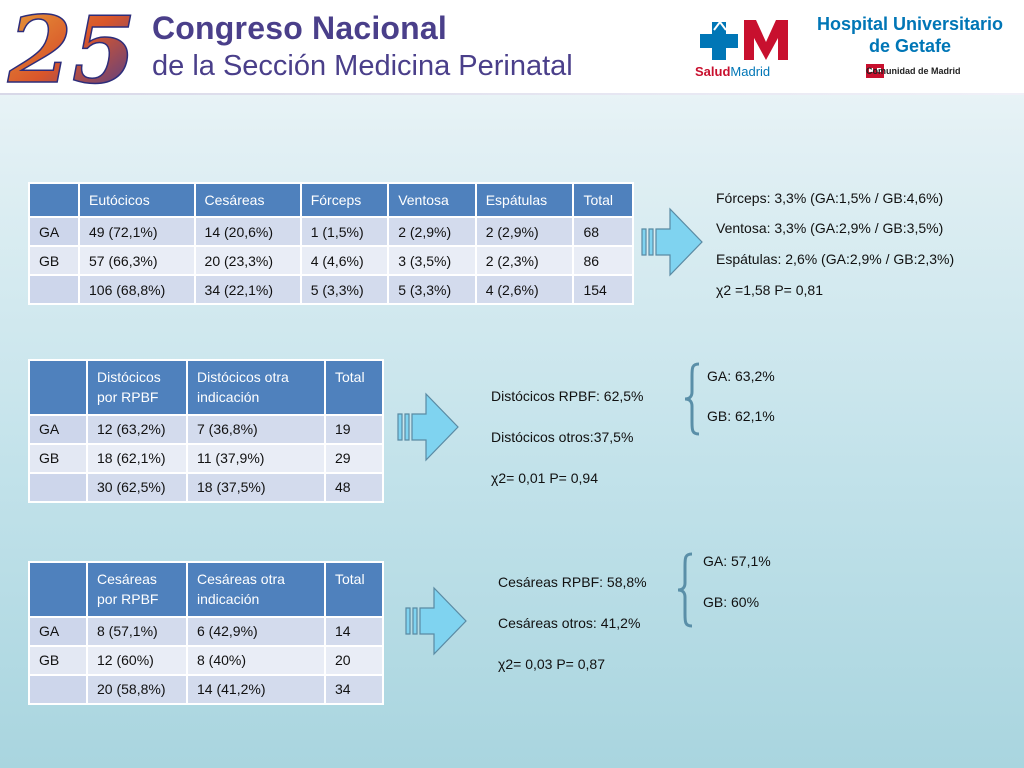 The height and width of the screenshot is (768, 1024). Describe the element at coordinates (432, 200) in the screenshot. I see `table-header-cell: Ventosa` at that location.